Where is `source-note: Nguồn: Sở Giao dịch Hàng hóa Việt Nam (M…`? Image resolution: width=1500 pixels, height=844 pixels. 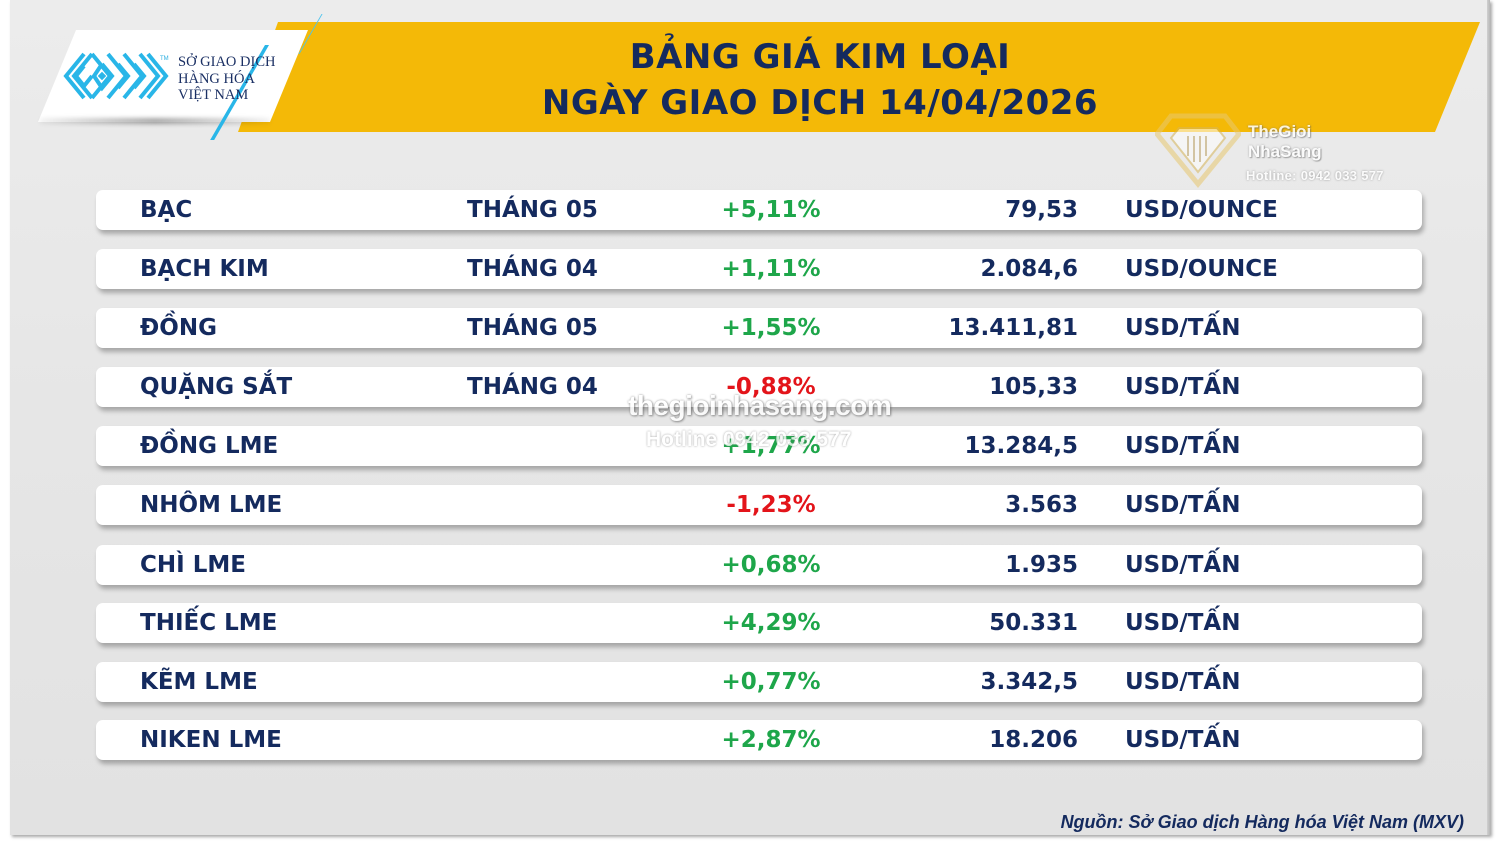 source-note: Nguồn: Sở Giao dịch Hàng hóa Việt Nam (M… is located at coordinates (1262, 822).